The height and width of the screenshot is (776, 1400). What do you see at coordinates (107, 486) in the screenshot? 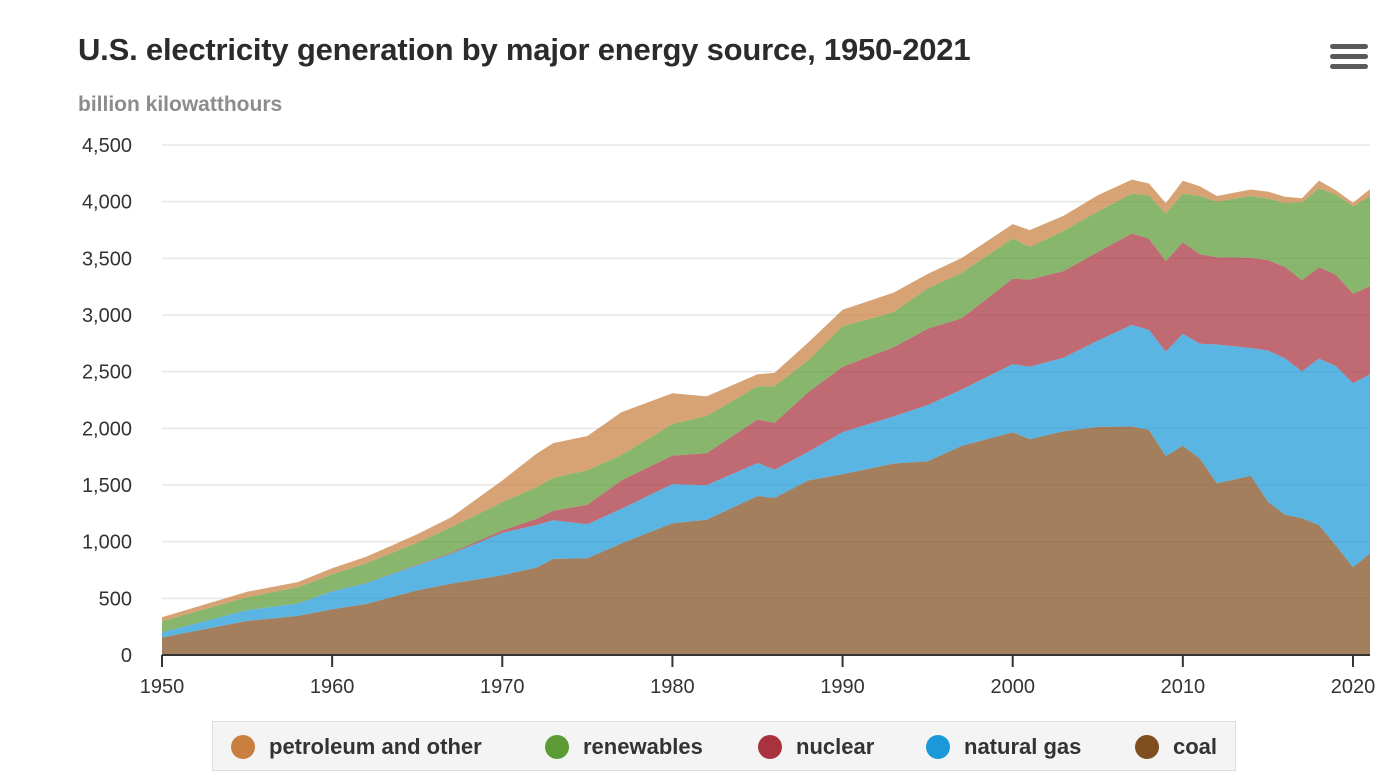
I see `y-tick-label: 1,500` at bounding box center [107, 486].